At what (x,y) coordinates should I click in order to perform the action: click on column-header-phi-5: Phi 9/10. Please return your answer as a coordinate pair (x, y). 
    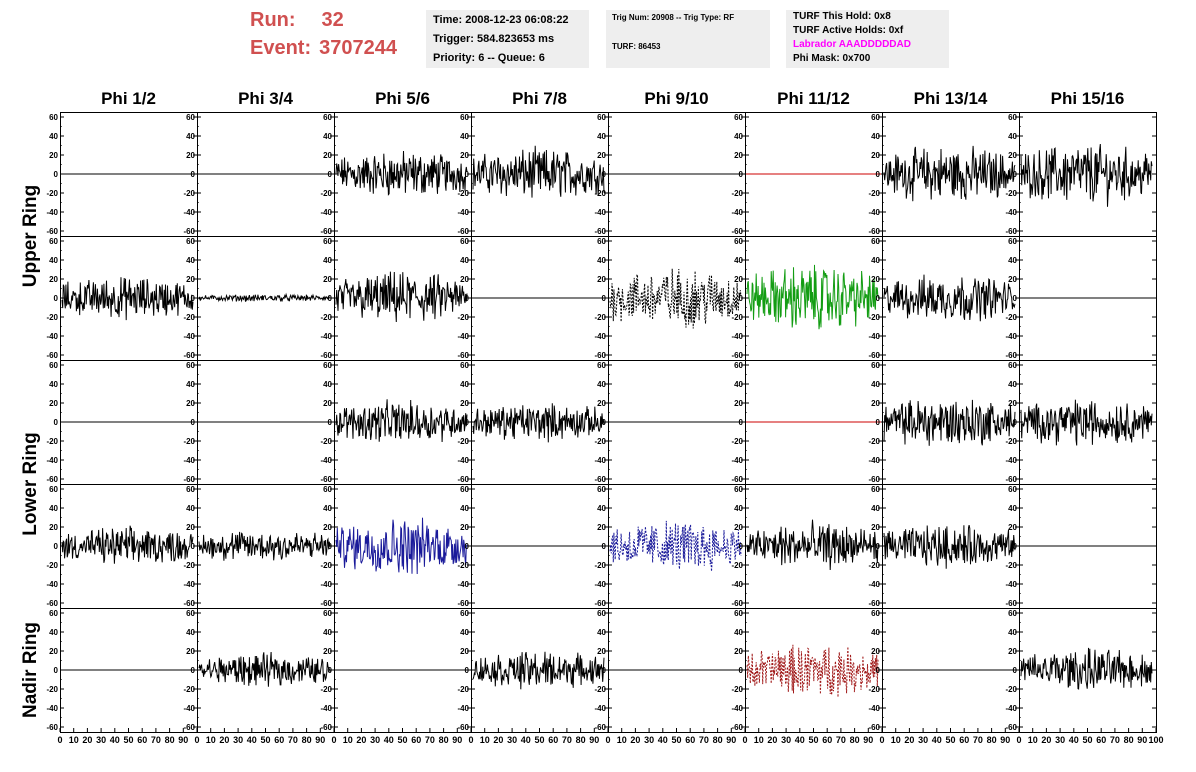
    Looking at the image, I should click on (676, 98).